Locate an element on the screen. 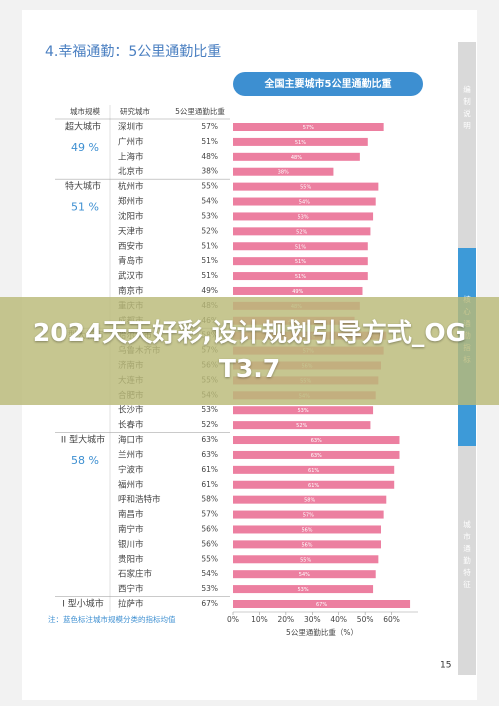 The height and width of the screenshot is (706, 499). city-label: 呼和浩特市 is located at coordinates (139, 499).